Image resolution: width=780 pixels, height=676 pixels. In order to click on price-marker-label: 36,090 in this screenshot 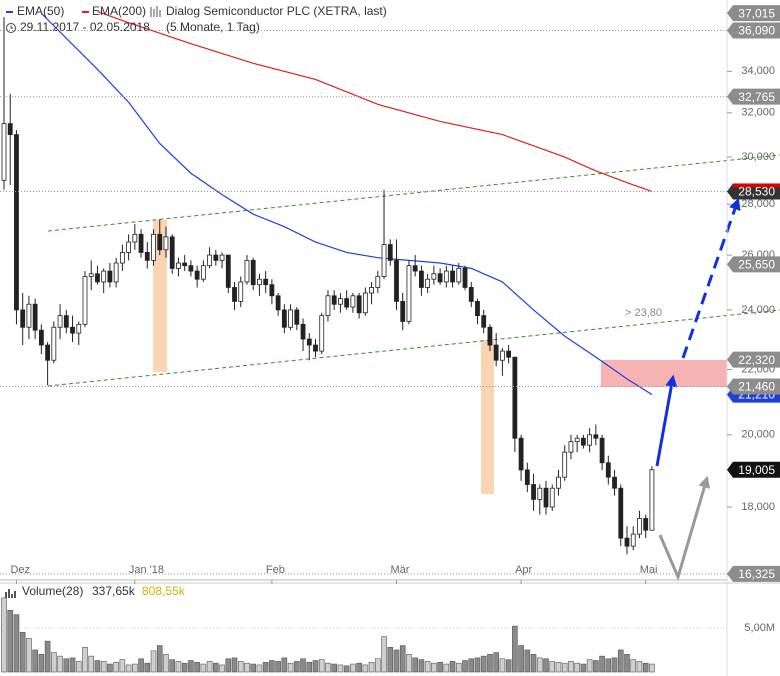, I will do `click(756, 31)`.